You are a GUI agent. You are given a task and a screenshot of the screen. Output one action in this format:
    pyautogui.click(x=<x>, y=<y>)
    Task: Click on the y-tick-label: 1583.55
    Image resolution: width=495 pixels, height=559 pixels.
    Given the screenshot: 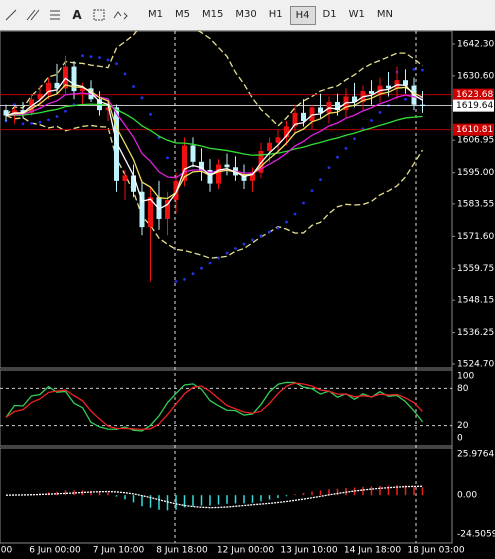 What is the action you would take?
    pyautogui.click(x=475, y=204)
    